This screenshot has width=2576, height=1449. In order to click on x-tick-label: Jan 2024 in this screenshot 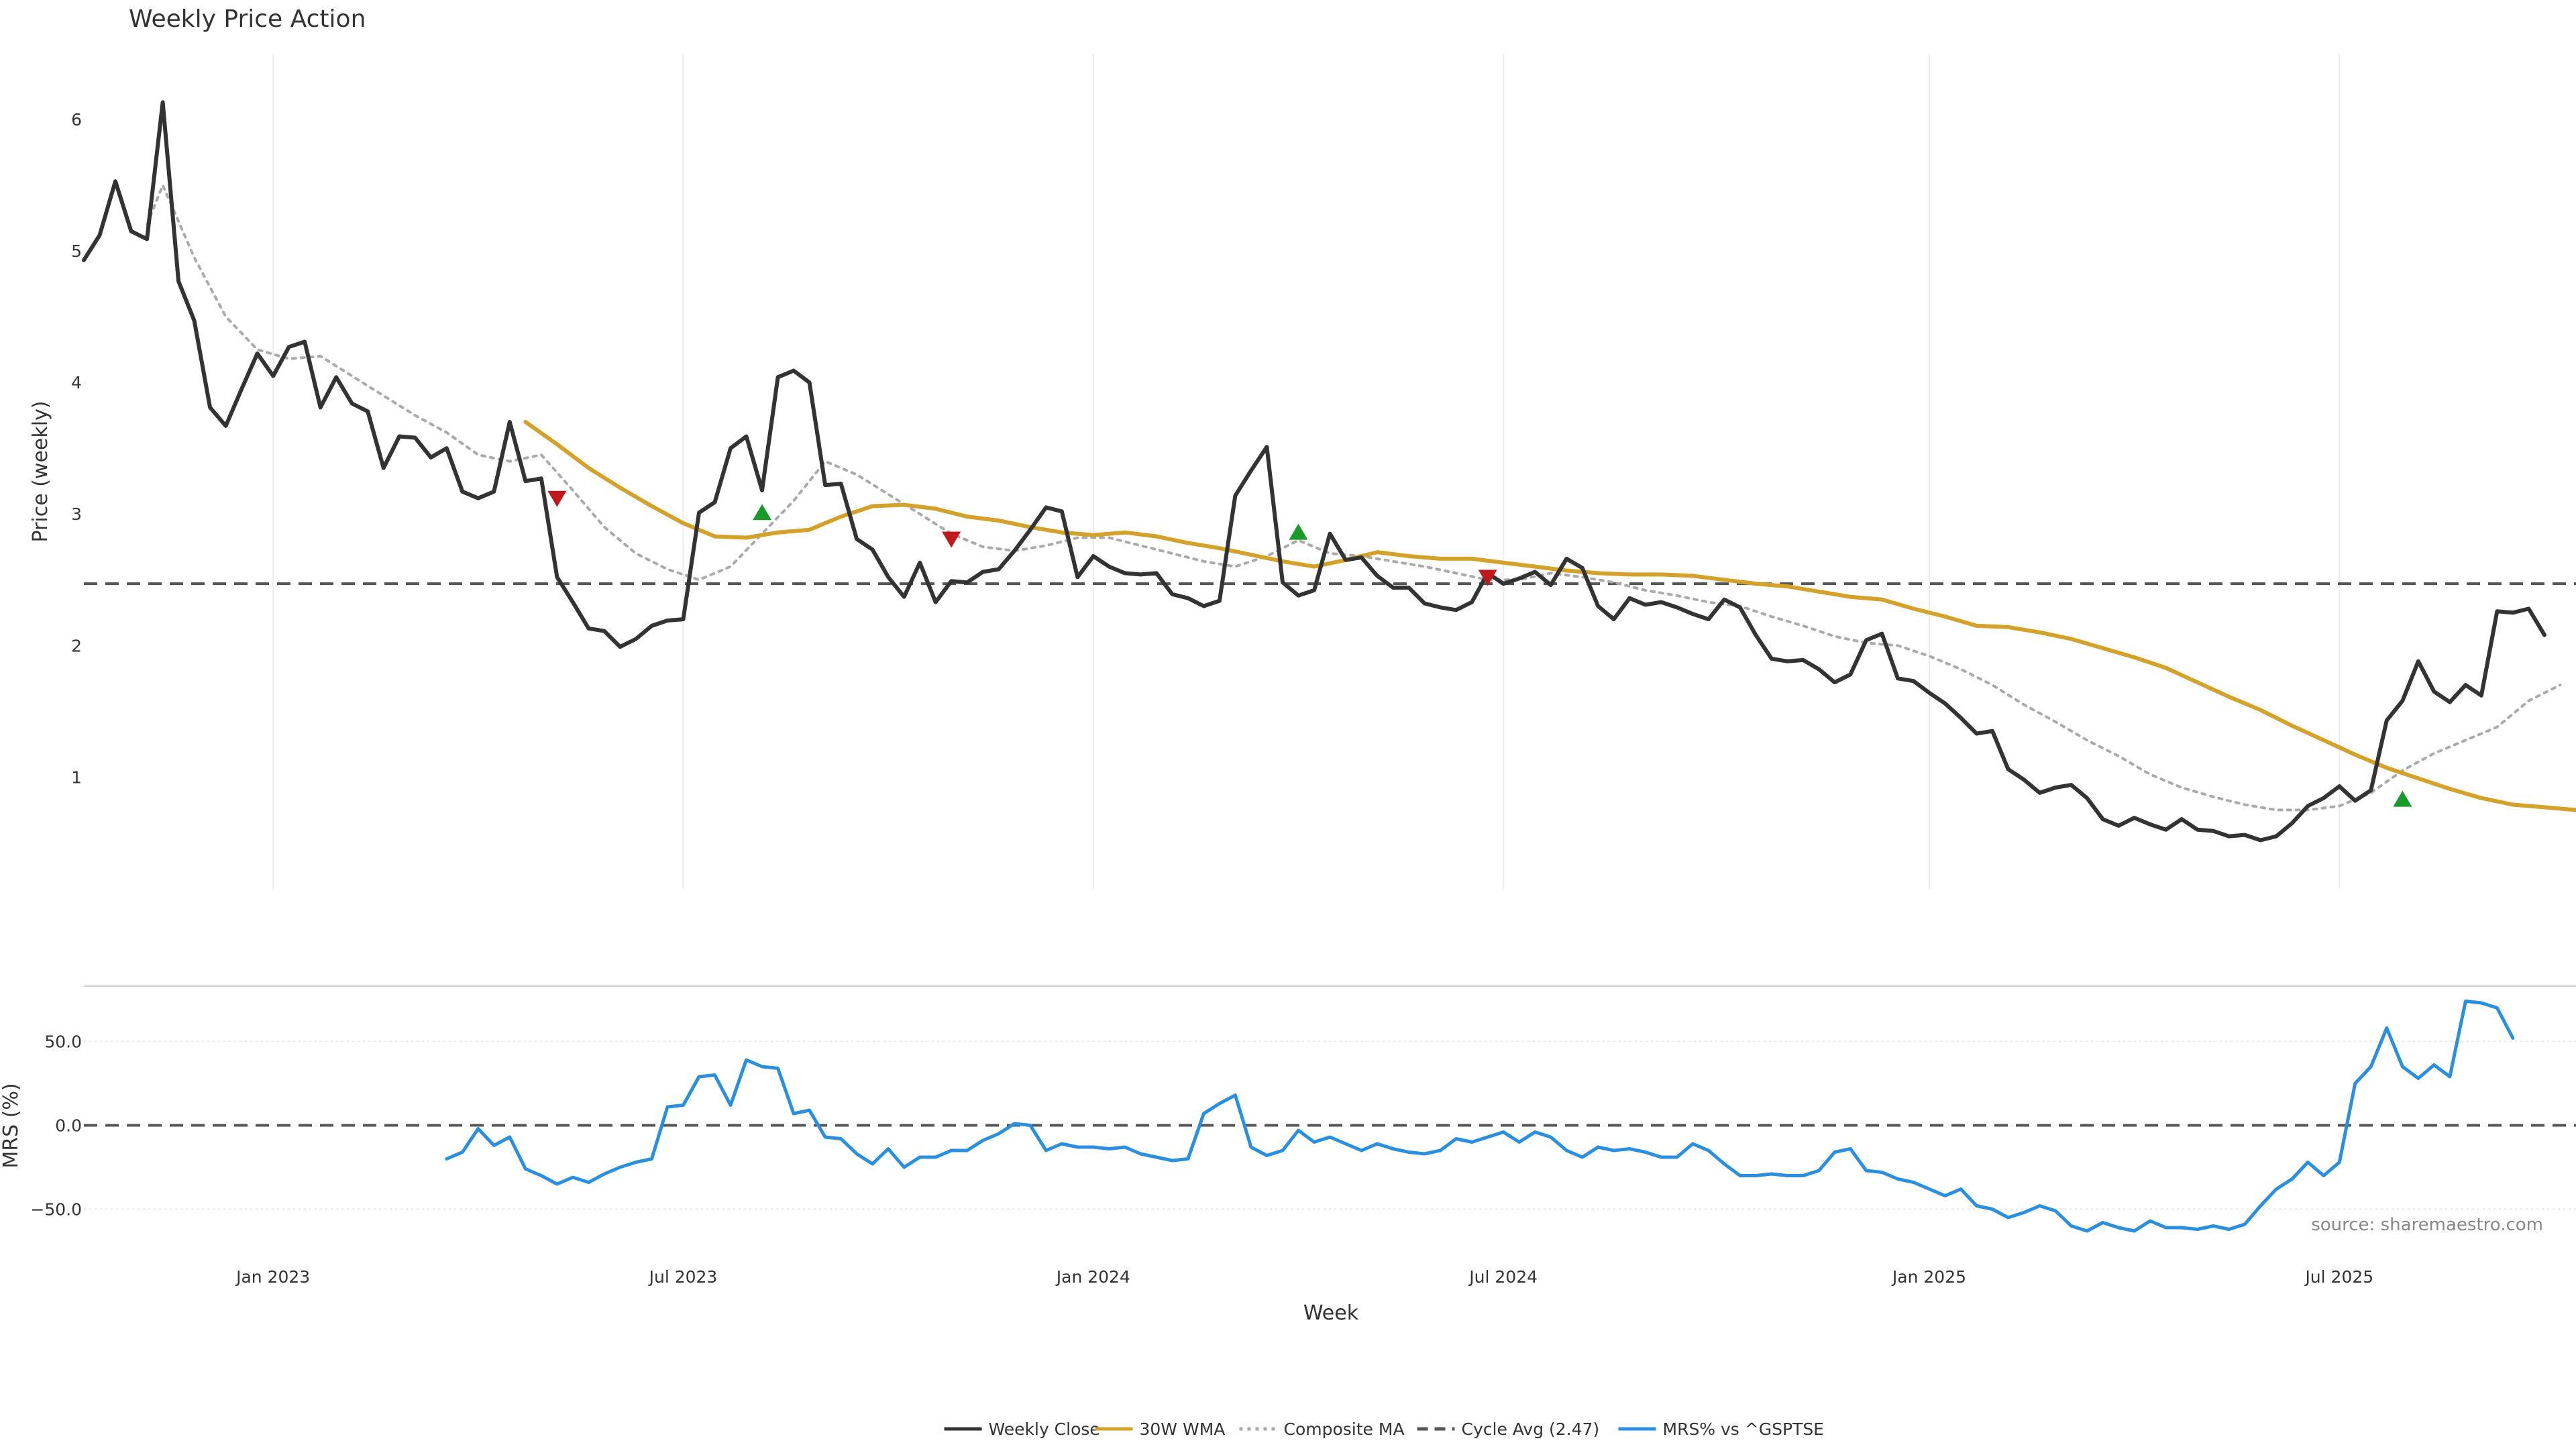, I will do `click(1092, 1277)`.